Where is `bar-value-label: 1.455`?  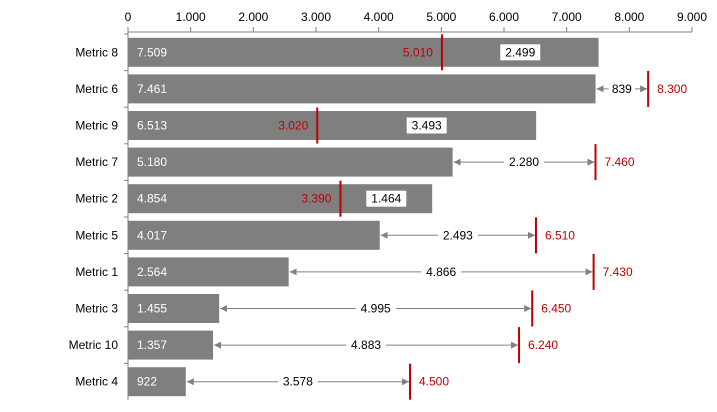 bar-value-label: 1.455 is located at coordinates (152, 309).